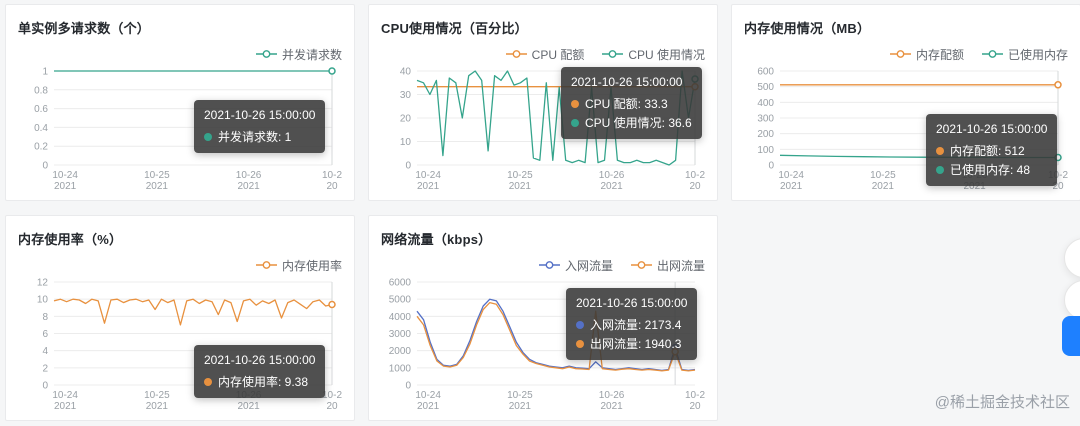 The image size is (1080, 426). I want to click on legend-label: 内存配额, so click(939, 54).